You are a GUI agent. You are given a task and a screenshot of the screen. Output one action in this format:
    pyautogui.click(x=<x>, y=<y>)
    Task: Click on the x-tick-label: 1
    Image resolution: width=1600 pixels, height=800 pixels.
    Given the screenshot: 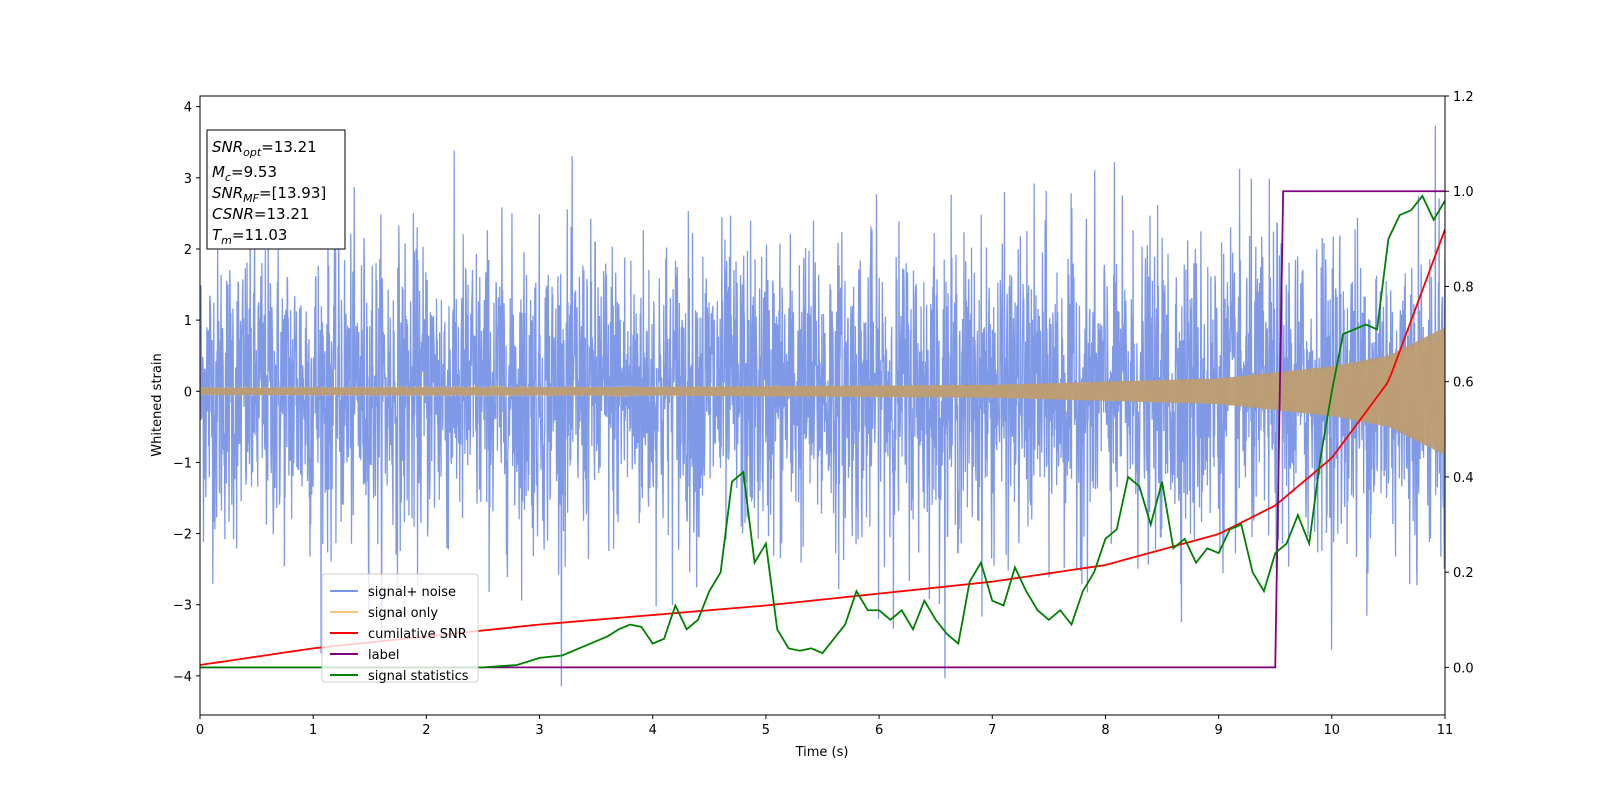 What is the action you would take?
    pyautogui.click(x=313, y=730)
    